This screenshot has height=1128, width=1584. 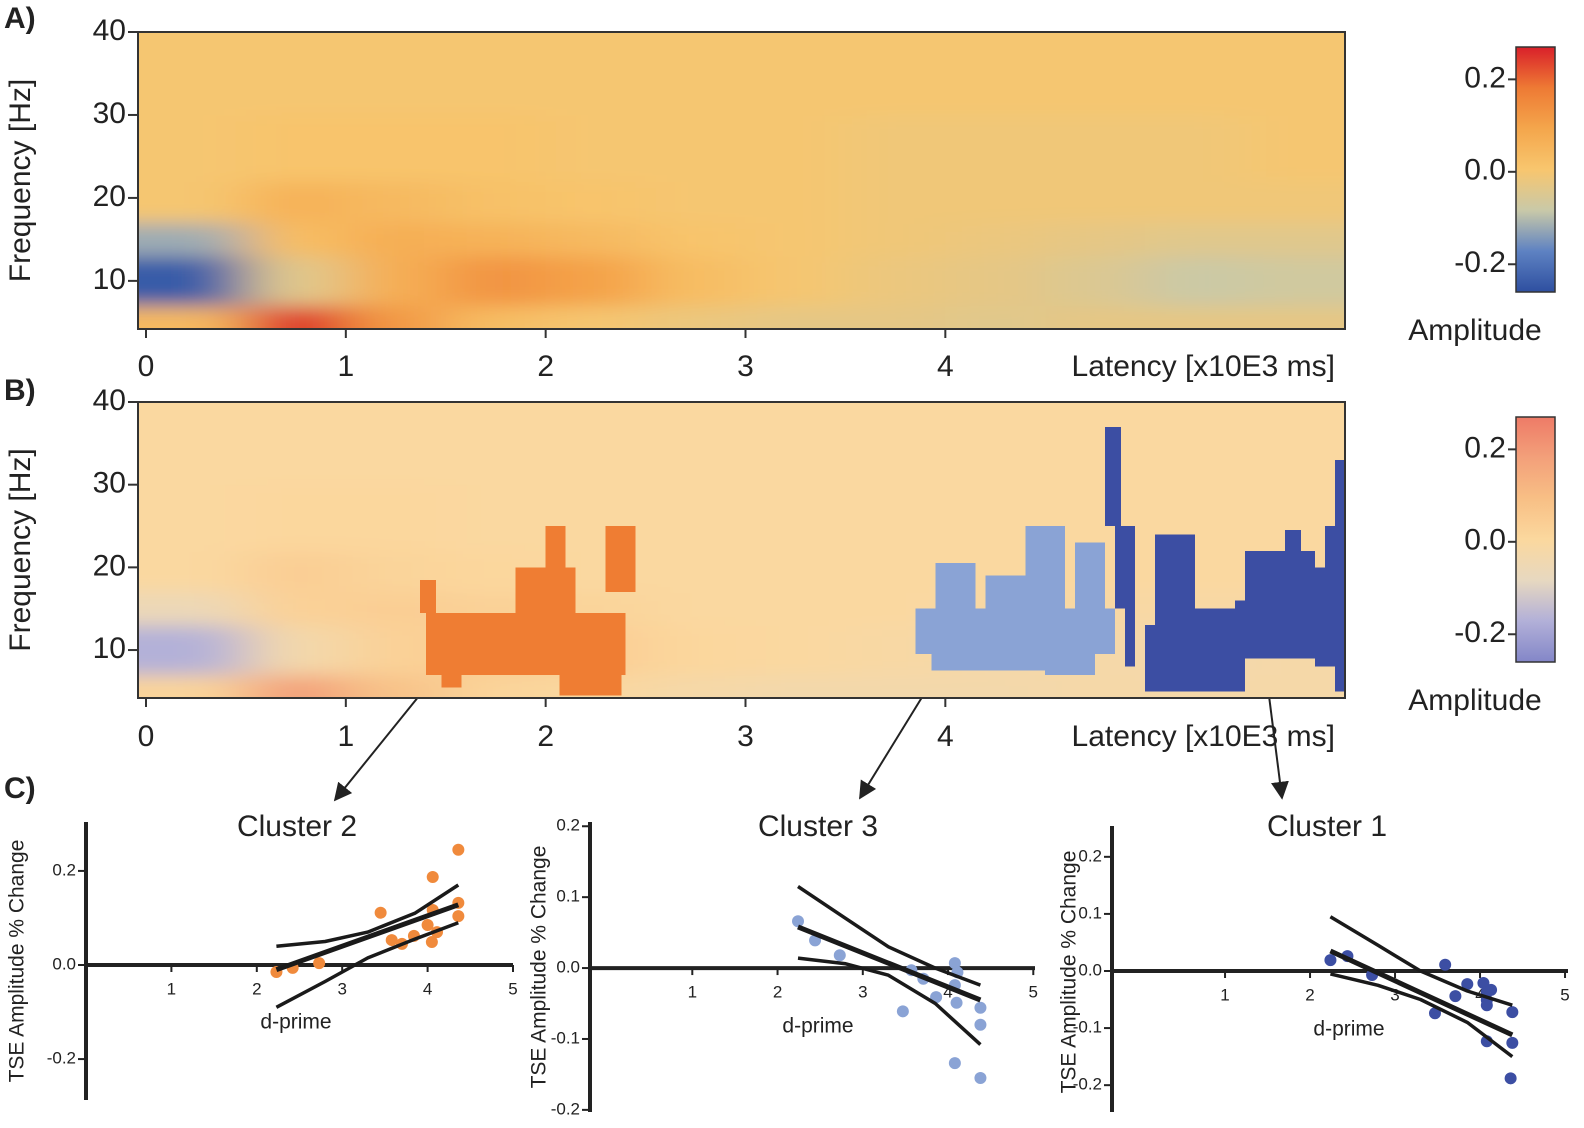 What do you see at coordinates (1474, 330) in the screenshot?
I see `colorbar-label: Amplitude` at bounding box center [1474, 330].